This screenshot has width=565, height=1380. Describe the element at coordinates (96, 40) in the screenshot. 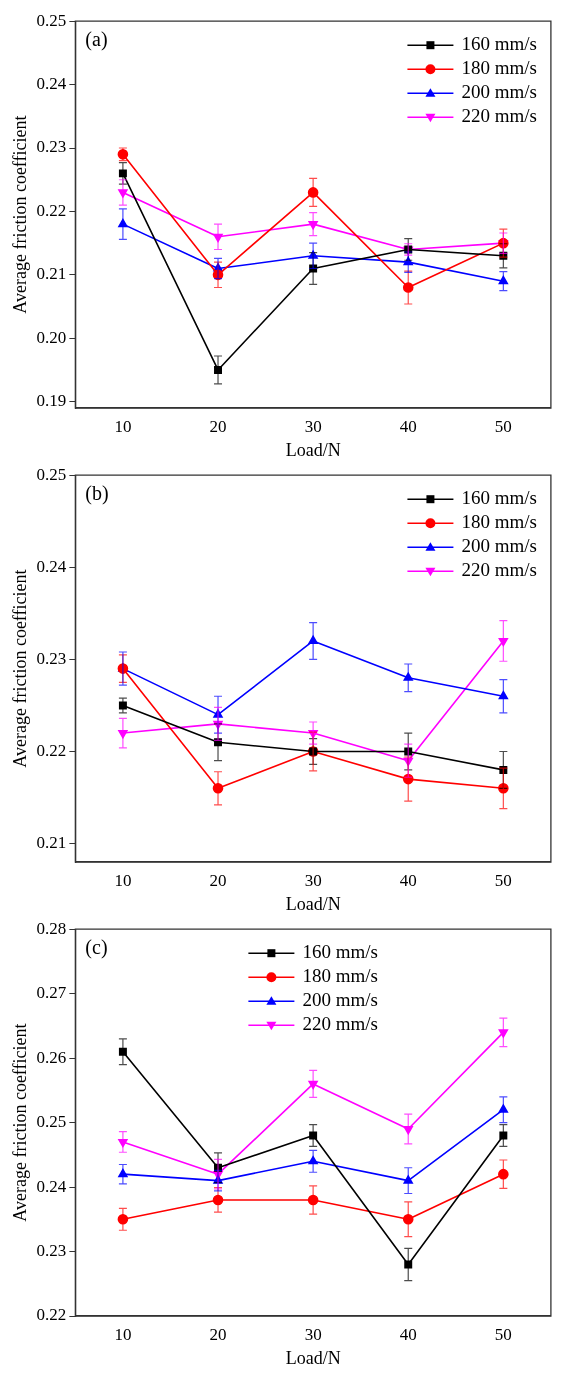

I see `annotation: (a)` at that location.